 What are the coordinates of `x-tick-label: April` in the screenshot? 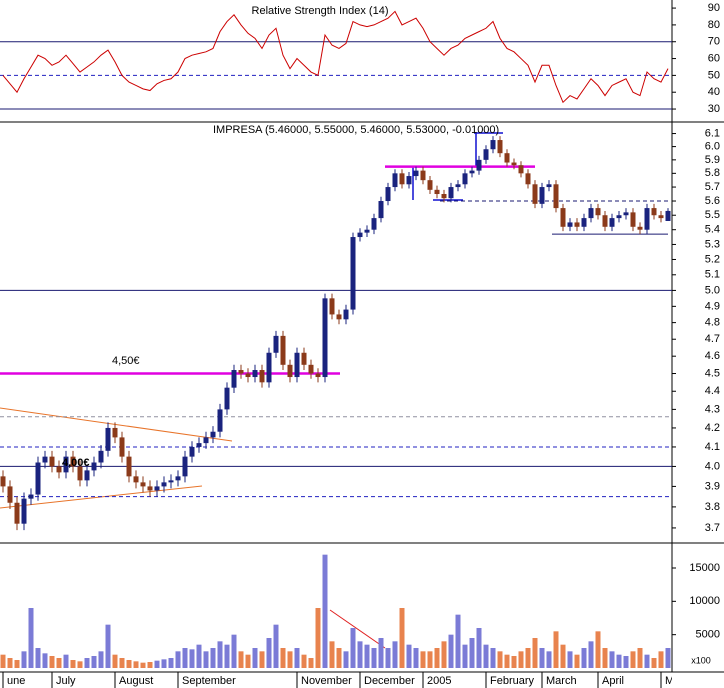 It's located at (613, 681).